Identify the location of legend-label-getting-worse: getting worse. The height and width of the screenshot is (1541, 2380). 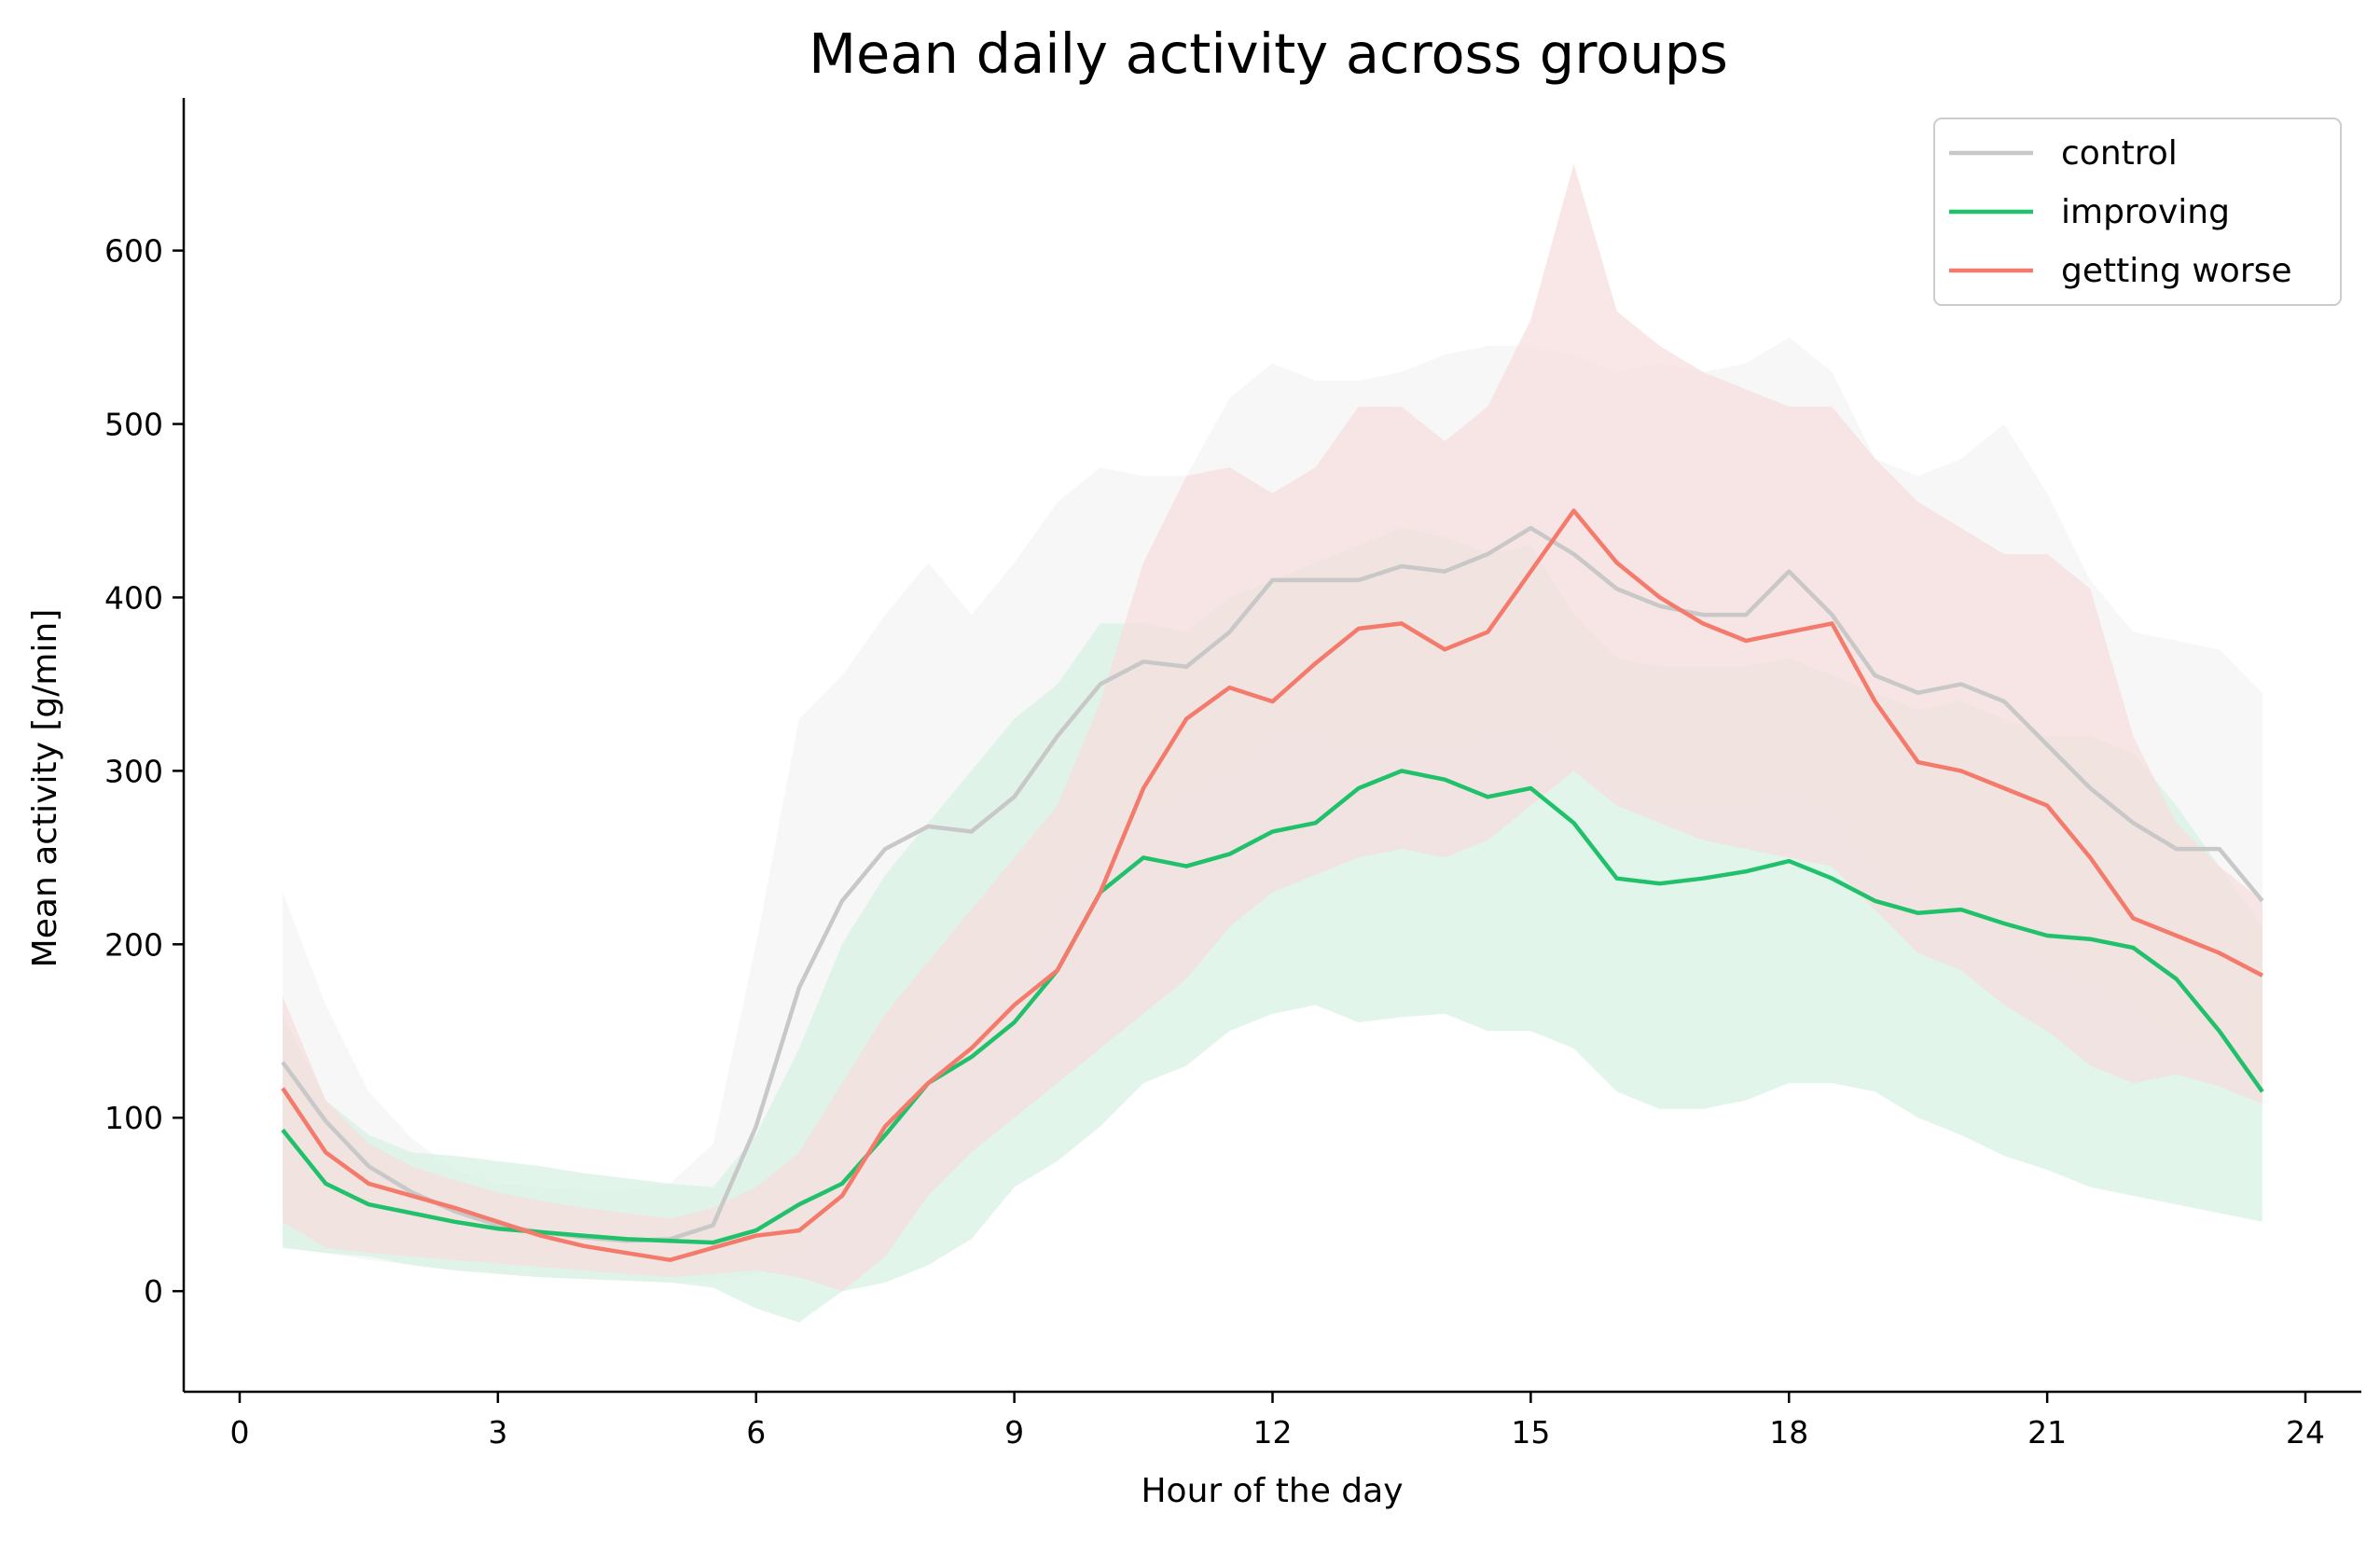
(2176, 271).